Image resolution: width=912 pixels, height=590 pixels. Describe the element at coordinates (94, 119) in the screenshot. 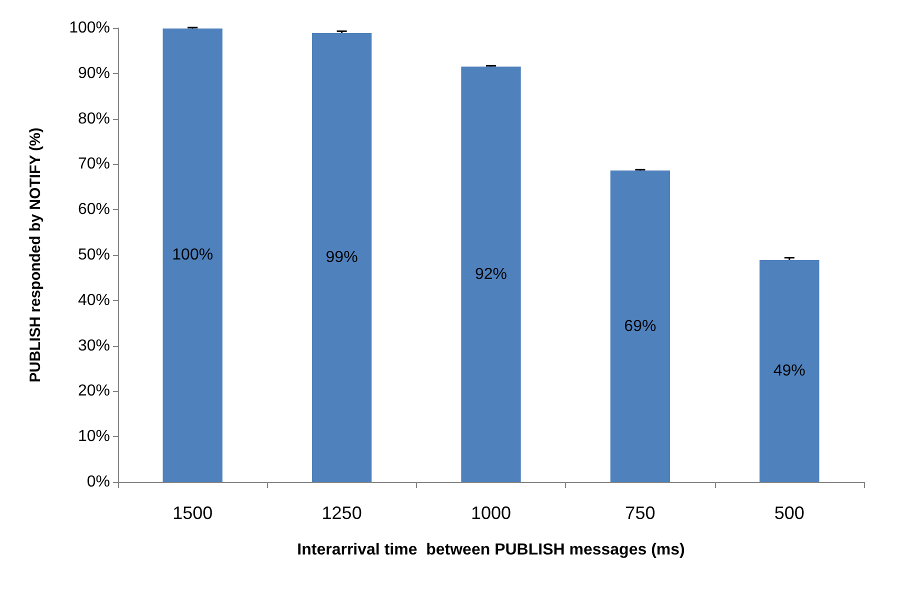

I see `y-tick-label: 80%` at that location.